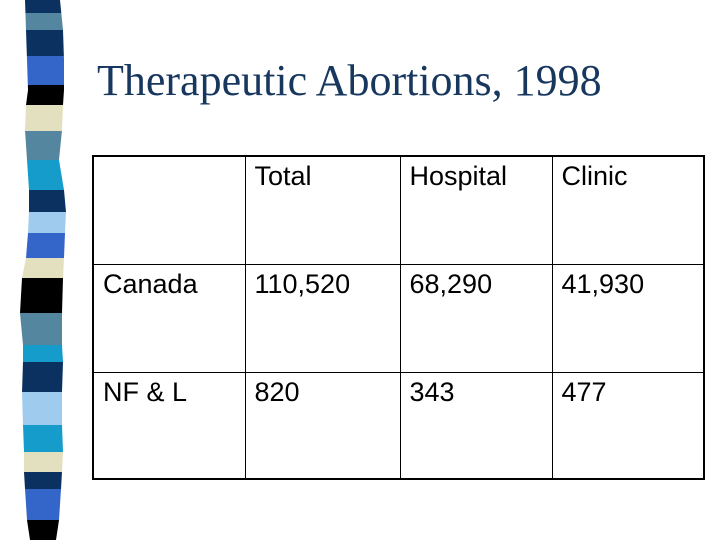 This screenshot has width=720, height=540. I want to click on header-cell-clinic: Clinic, so click(628, 210).